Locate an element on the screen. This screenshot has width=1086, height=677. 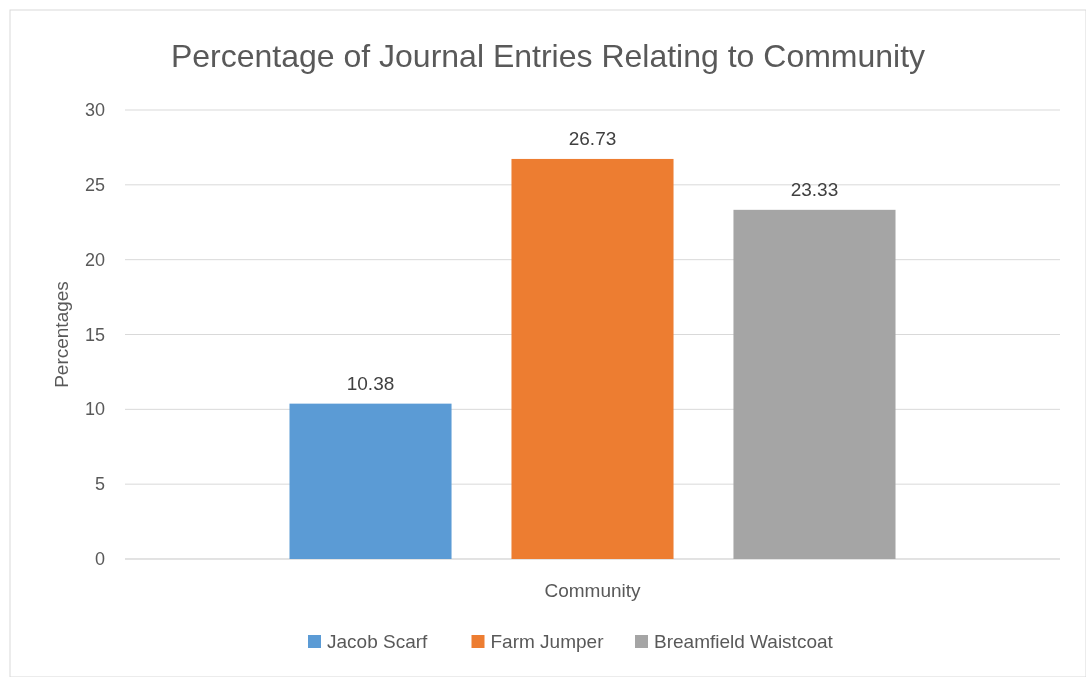
y-tick-label: 30 is located at coordinates (94, 110).